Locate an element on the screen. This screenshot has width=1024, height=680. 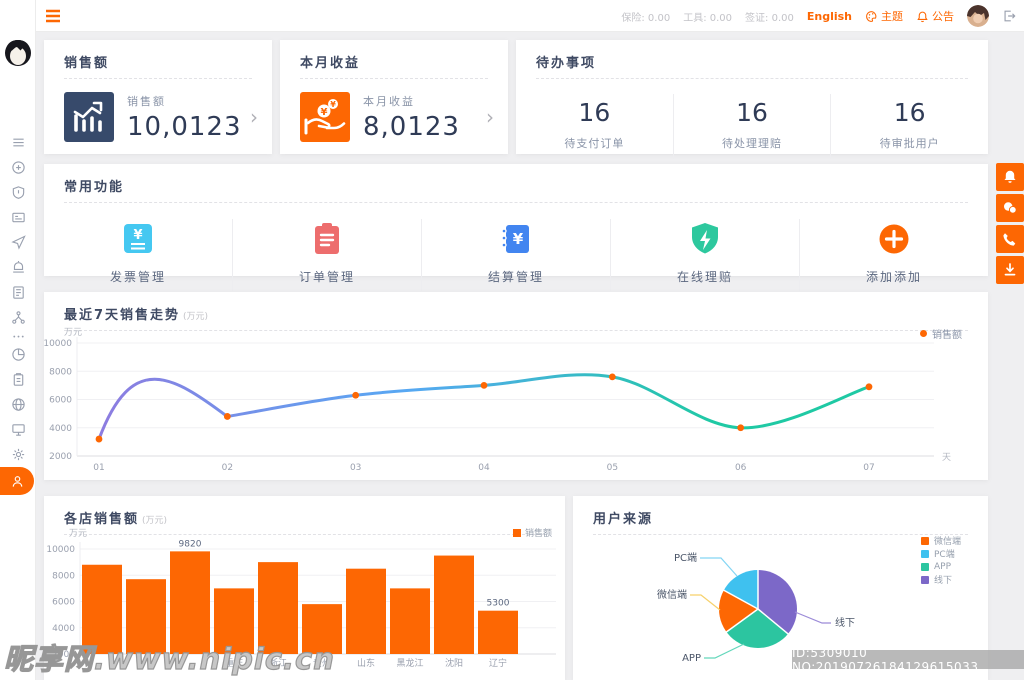
sidebar-item-org is located at coordinates (18, 317).